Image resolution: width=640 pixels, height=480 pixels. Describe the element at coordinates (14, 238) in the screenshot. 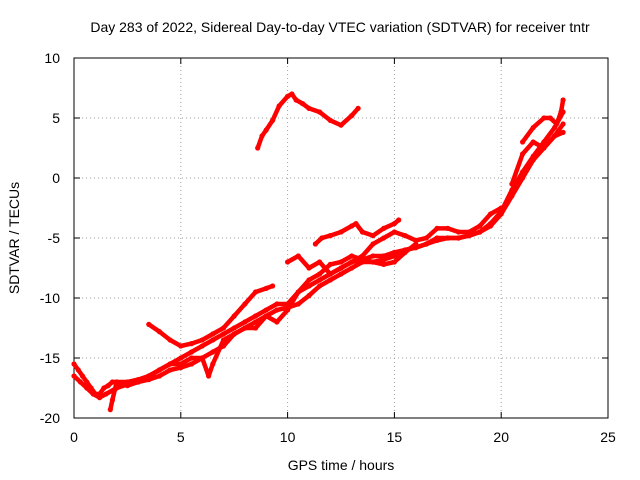

I see `y-axis-label: SDTVAR / TECUs` at that location.